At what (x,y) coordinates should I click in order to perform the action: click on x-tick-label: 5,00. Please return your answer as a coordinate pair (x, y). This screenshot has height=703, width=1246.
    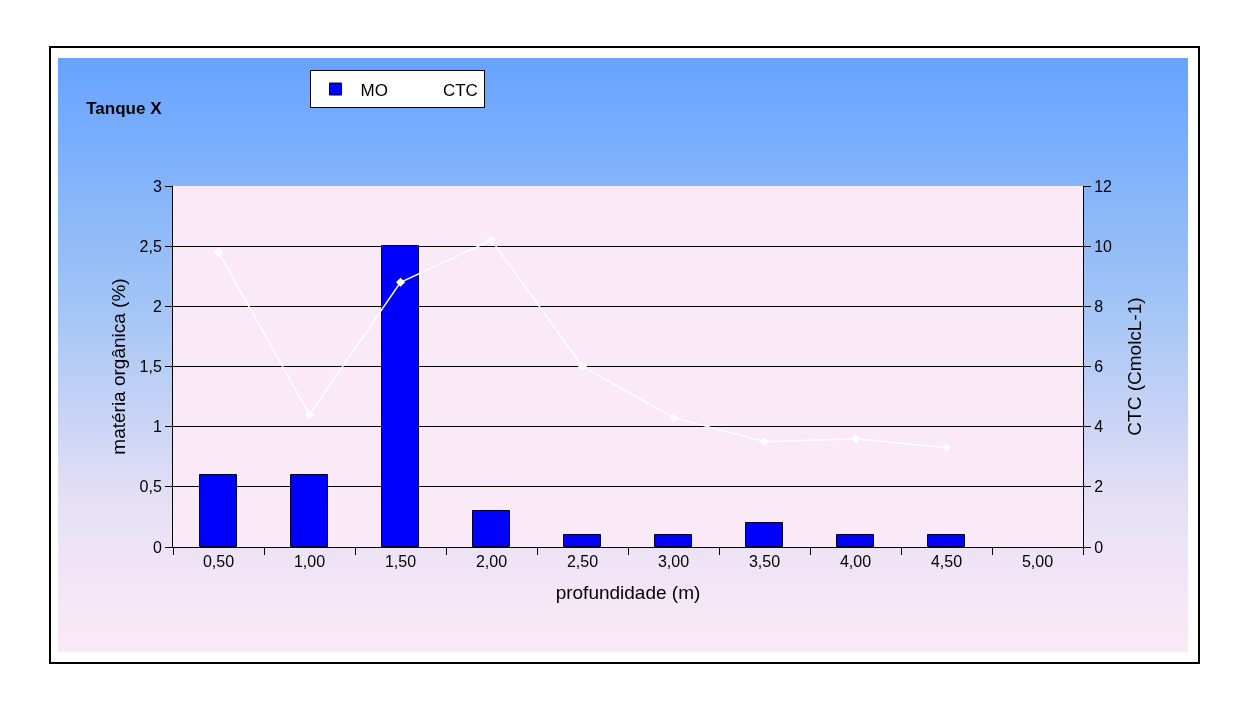
    Looking at the image, I should click on (1037, 562).